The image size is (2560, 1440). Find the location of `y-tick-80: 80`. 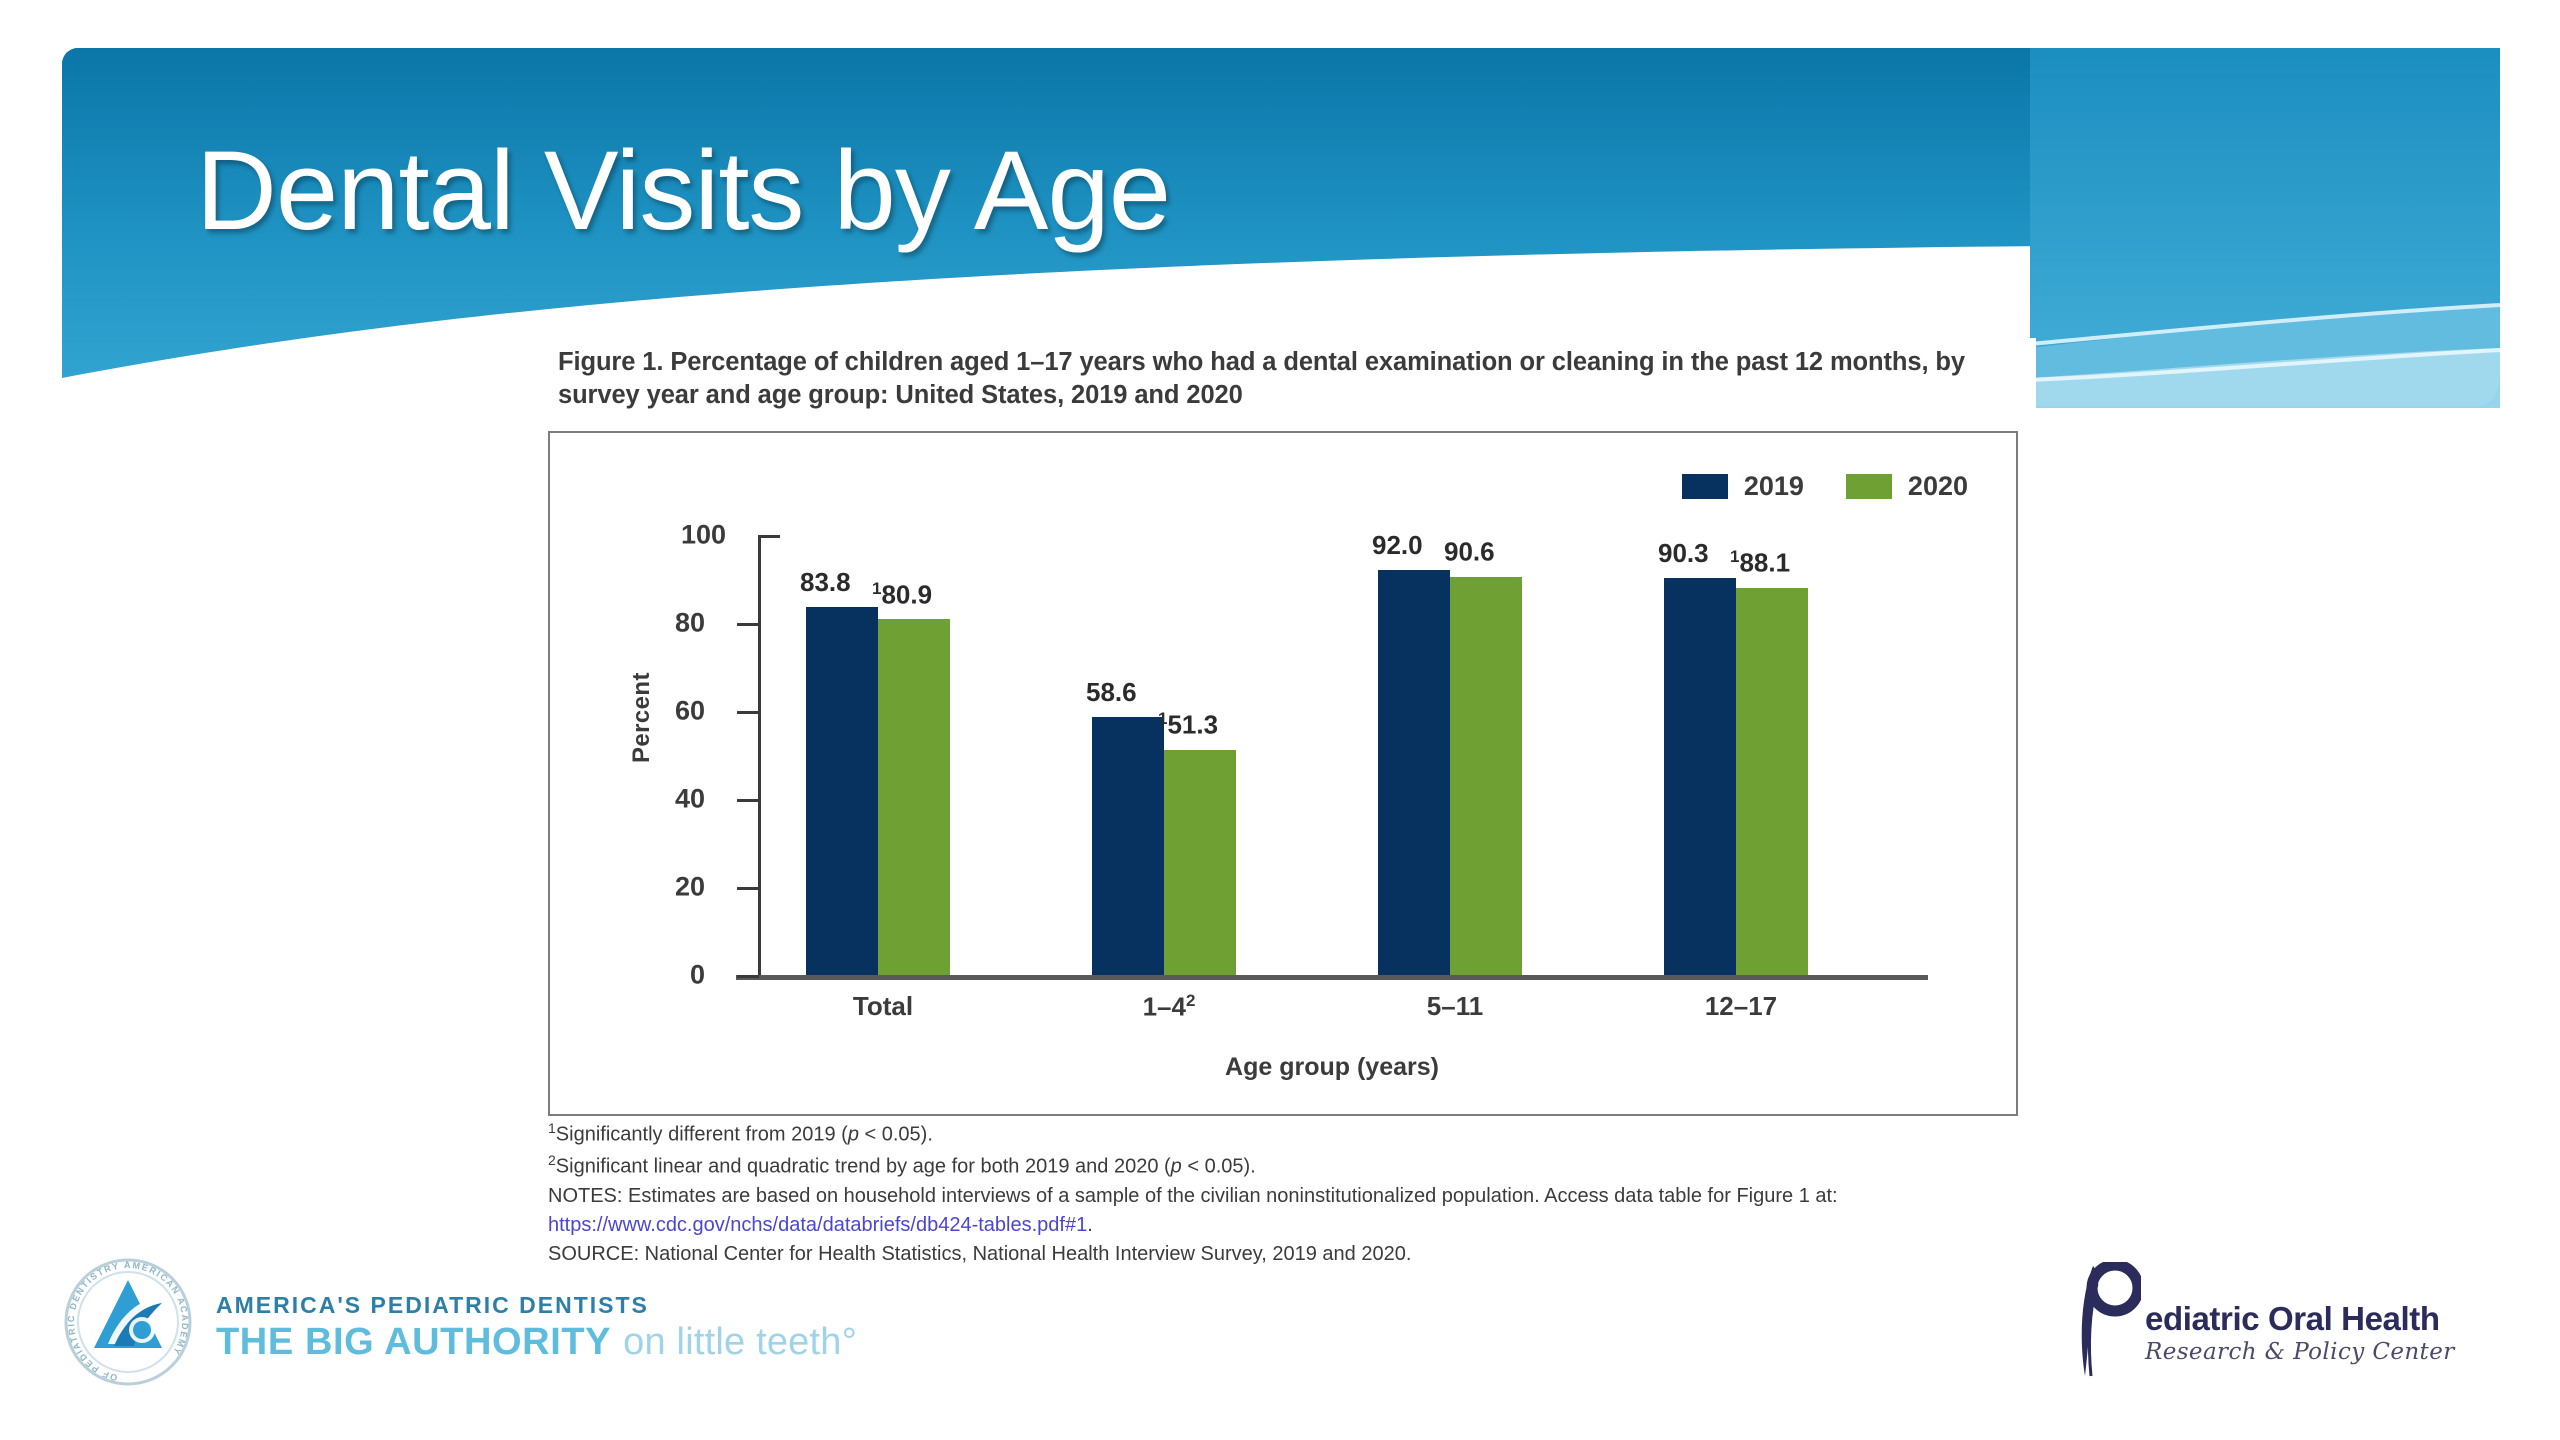

y-tick-80: 80 is located at coordinates (717, 623).